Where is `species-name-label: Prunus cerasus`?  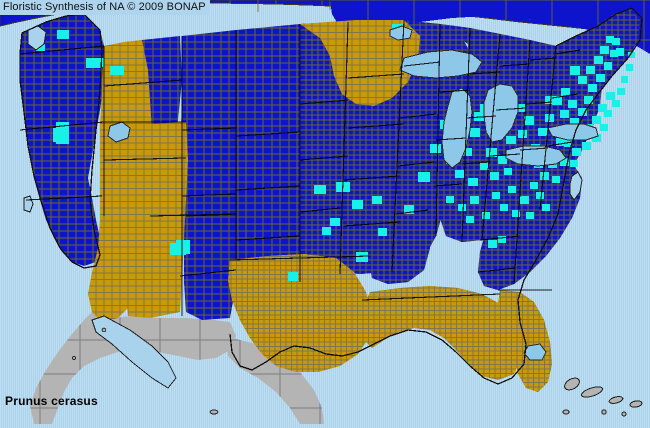 species-name-label: Prunus cerasus is located at coordinates (51, 401).